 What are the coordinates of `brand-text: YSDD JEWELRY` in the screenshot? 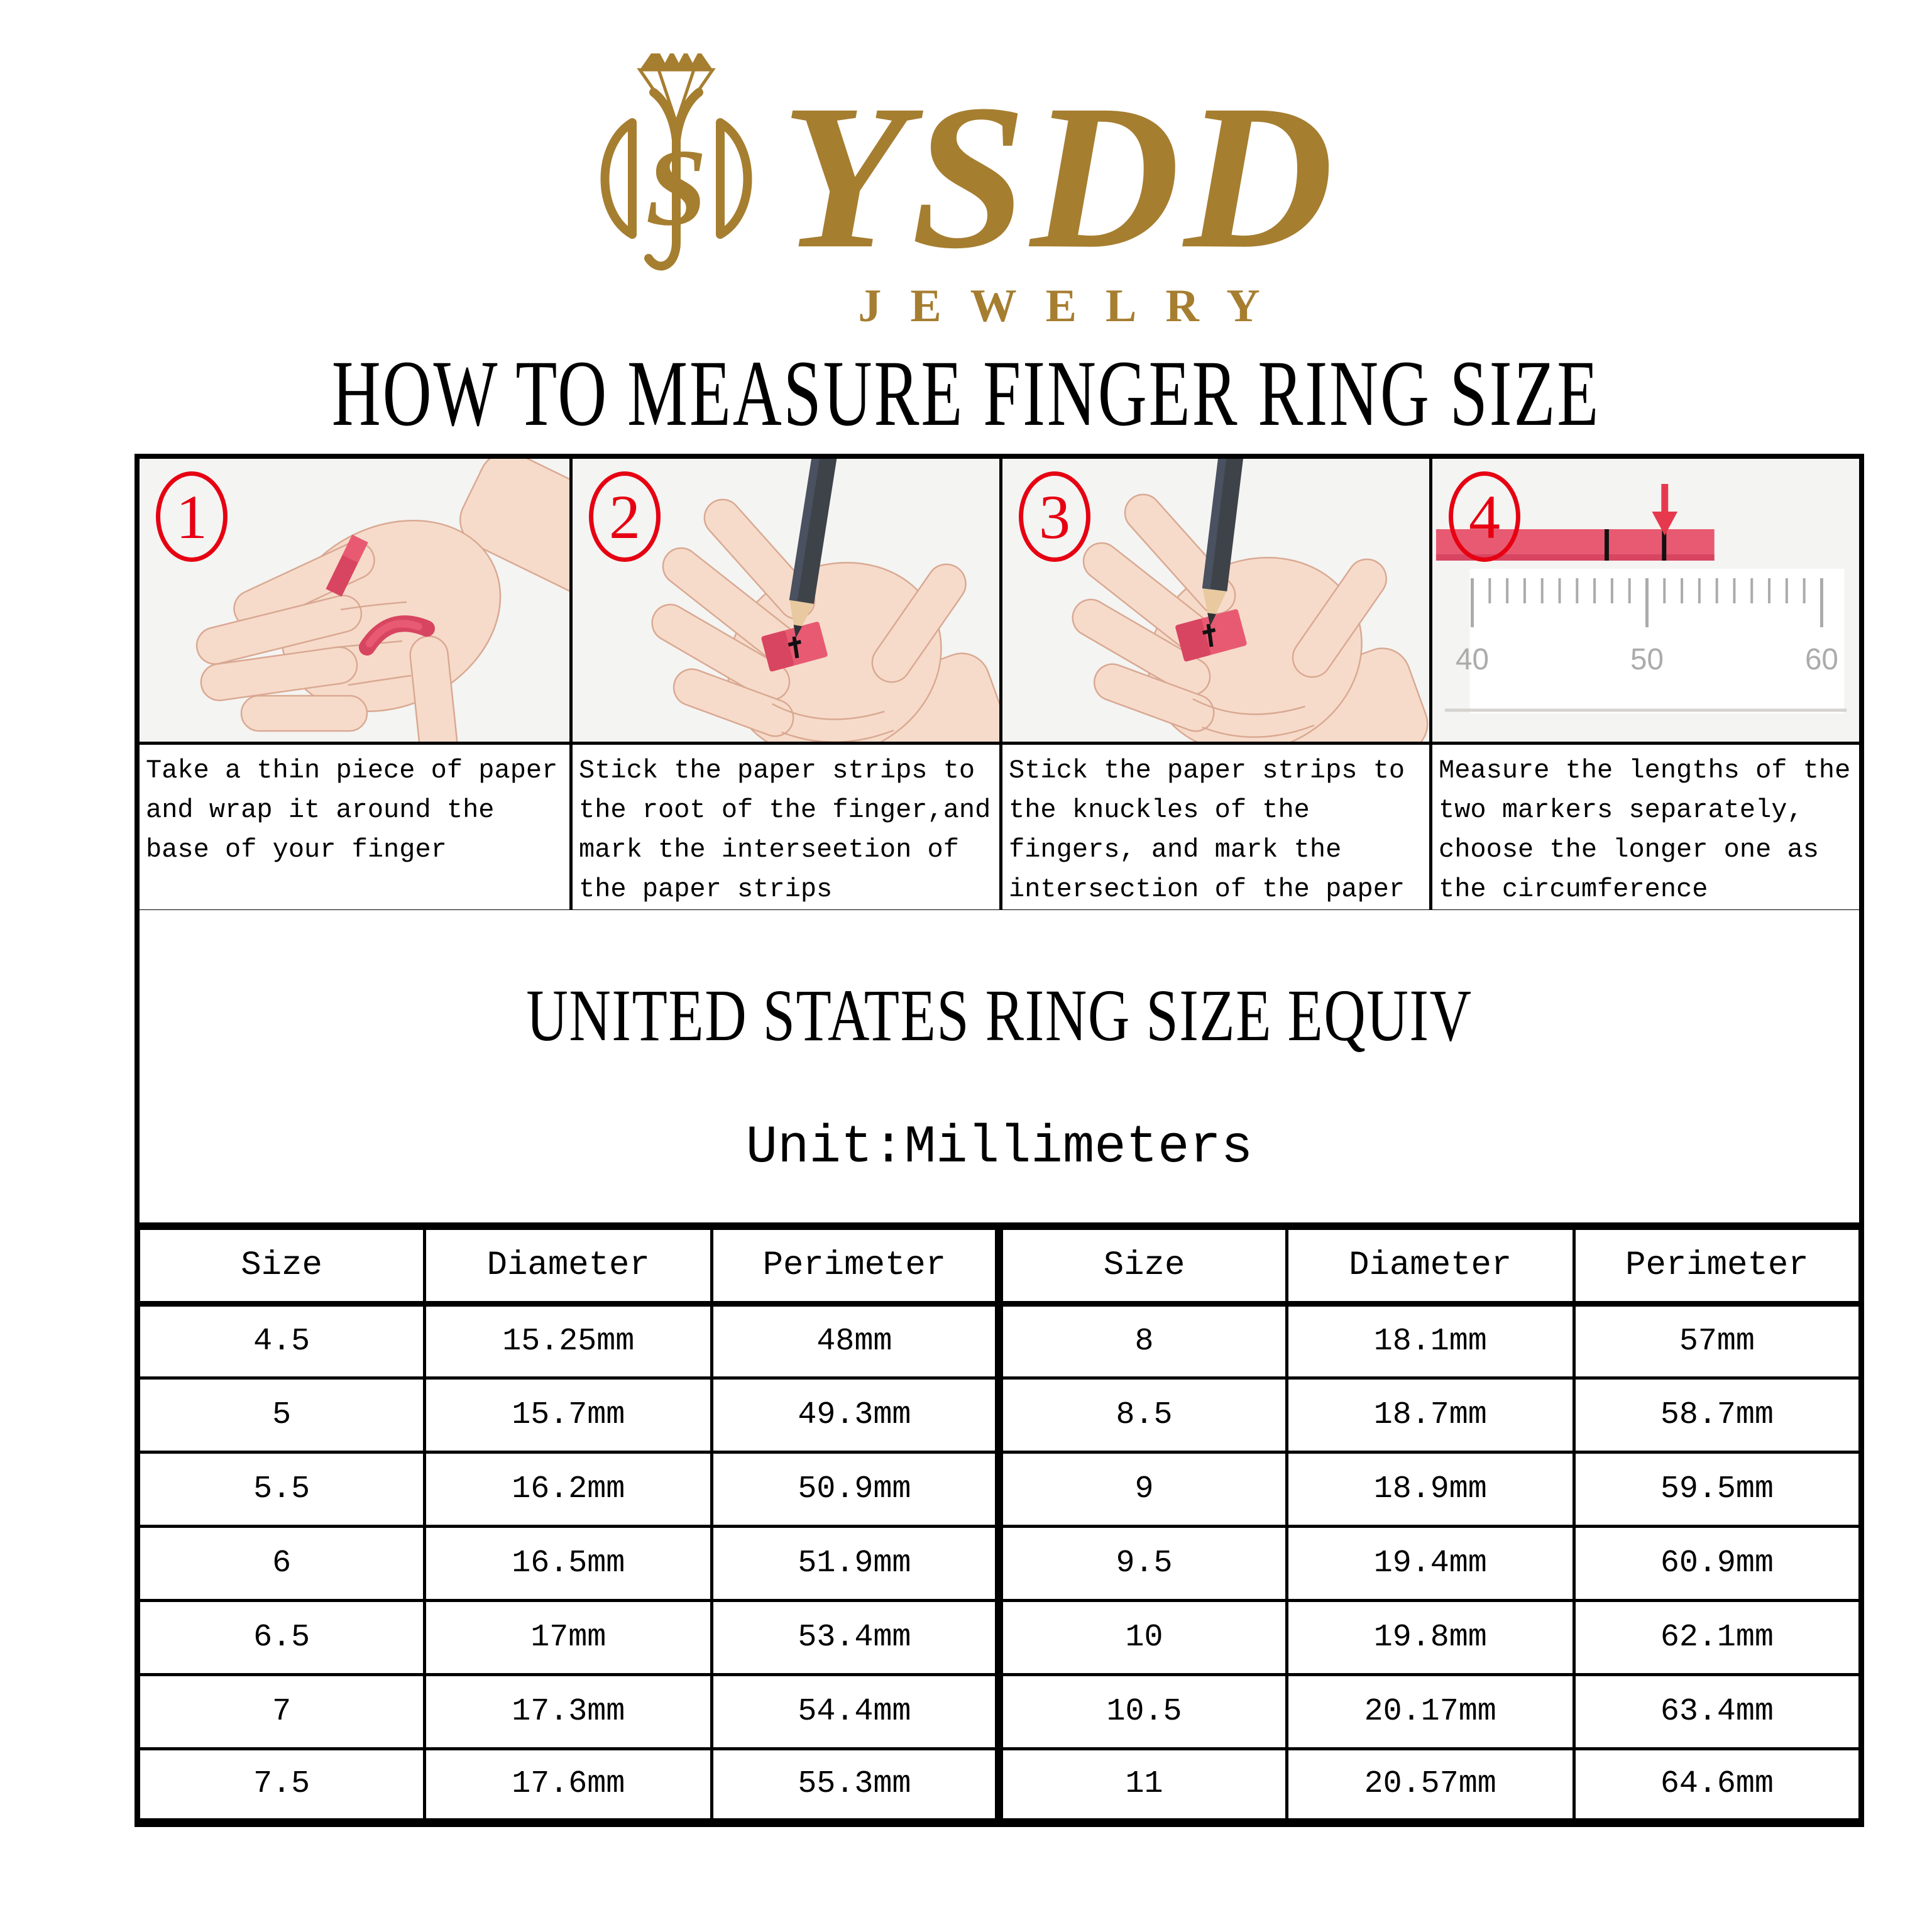 It's located at (1059, 184).